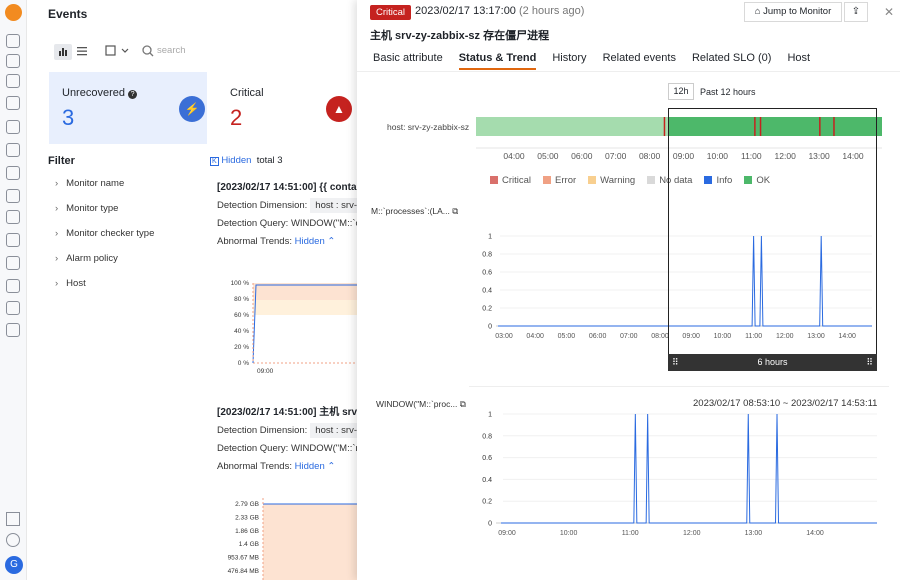  Describe the element at coordinates (61, 161) in the screenshot. I see `filter-title: Filter` at that location.